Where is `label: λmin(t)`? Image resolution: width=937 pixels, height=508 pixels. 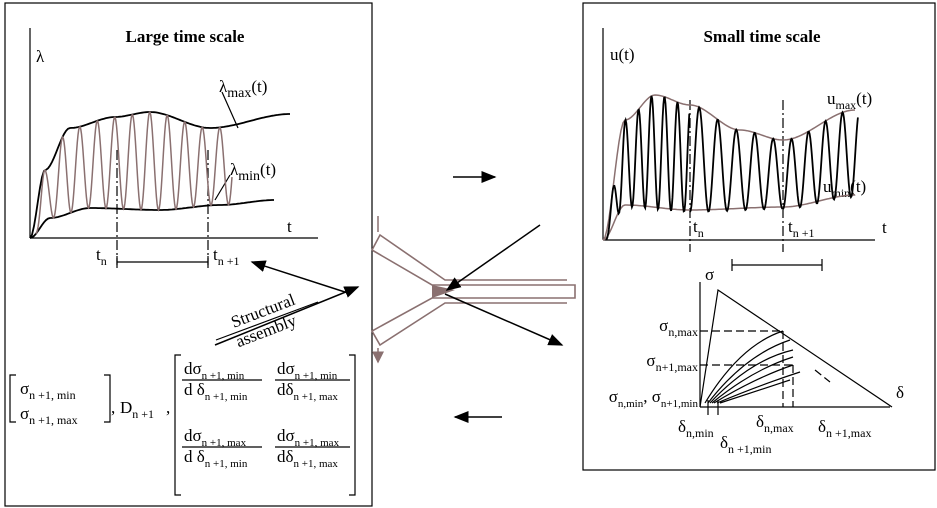
label: λmin(t) is located at coordinates (253, 172).